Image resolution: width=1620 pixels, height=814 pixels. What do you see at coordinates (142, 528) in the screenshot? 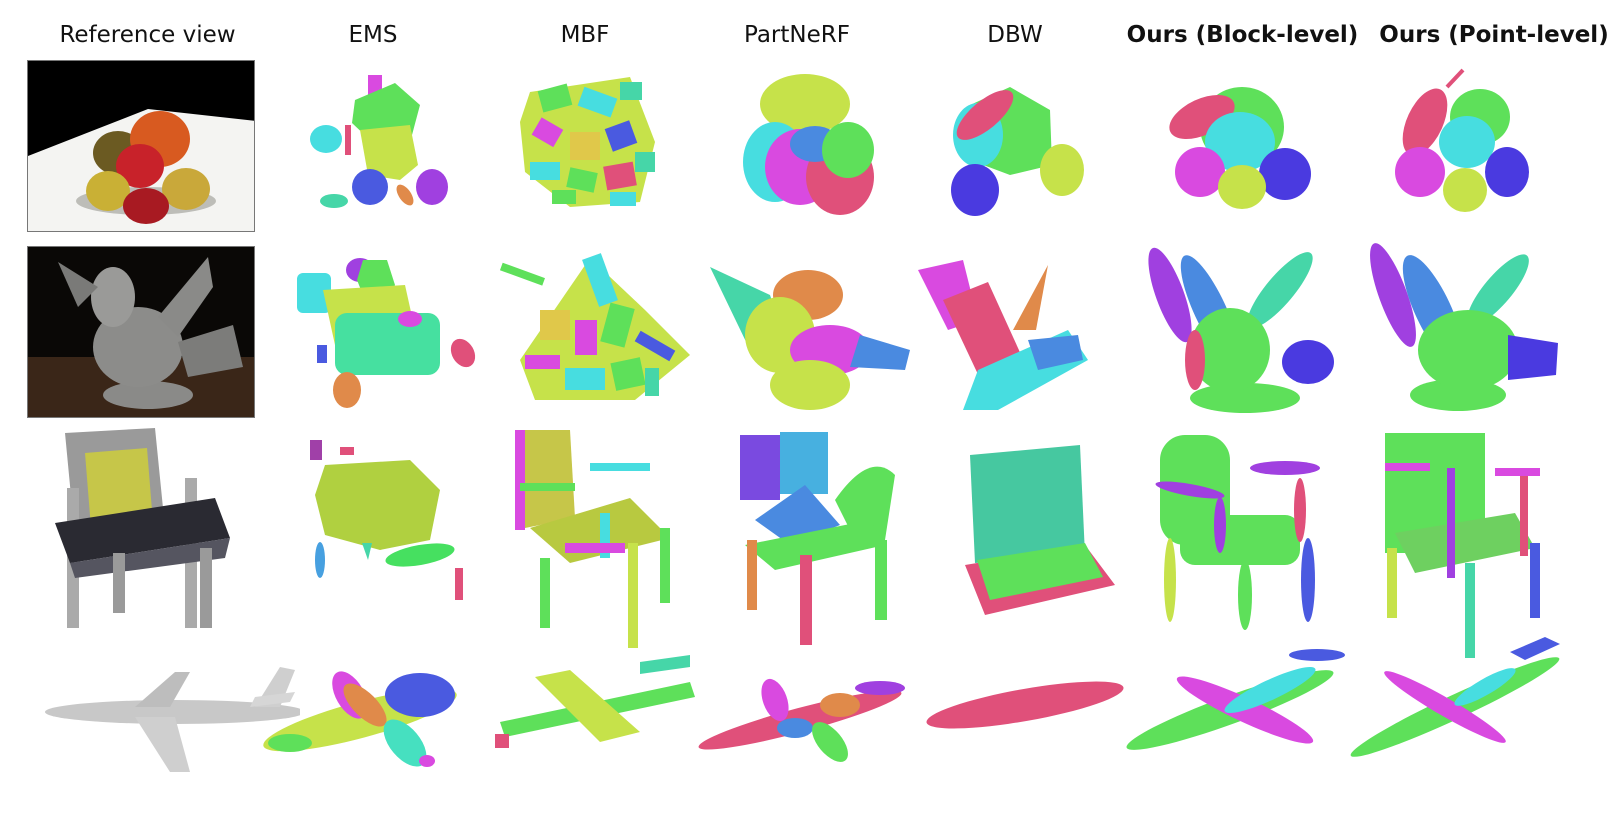
I see `reference-chair` at bounding box center [142, 528].